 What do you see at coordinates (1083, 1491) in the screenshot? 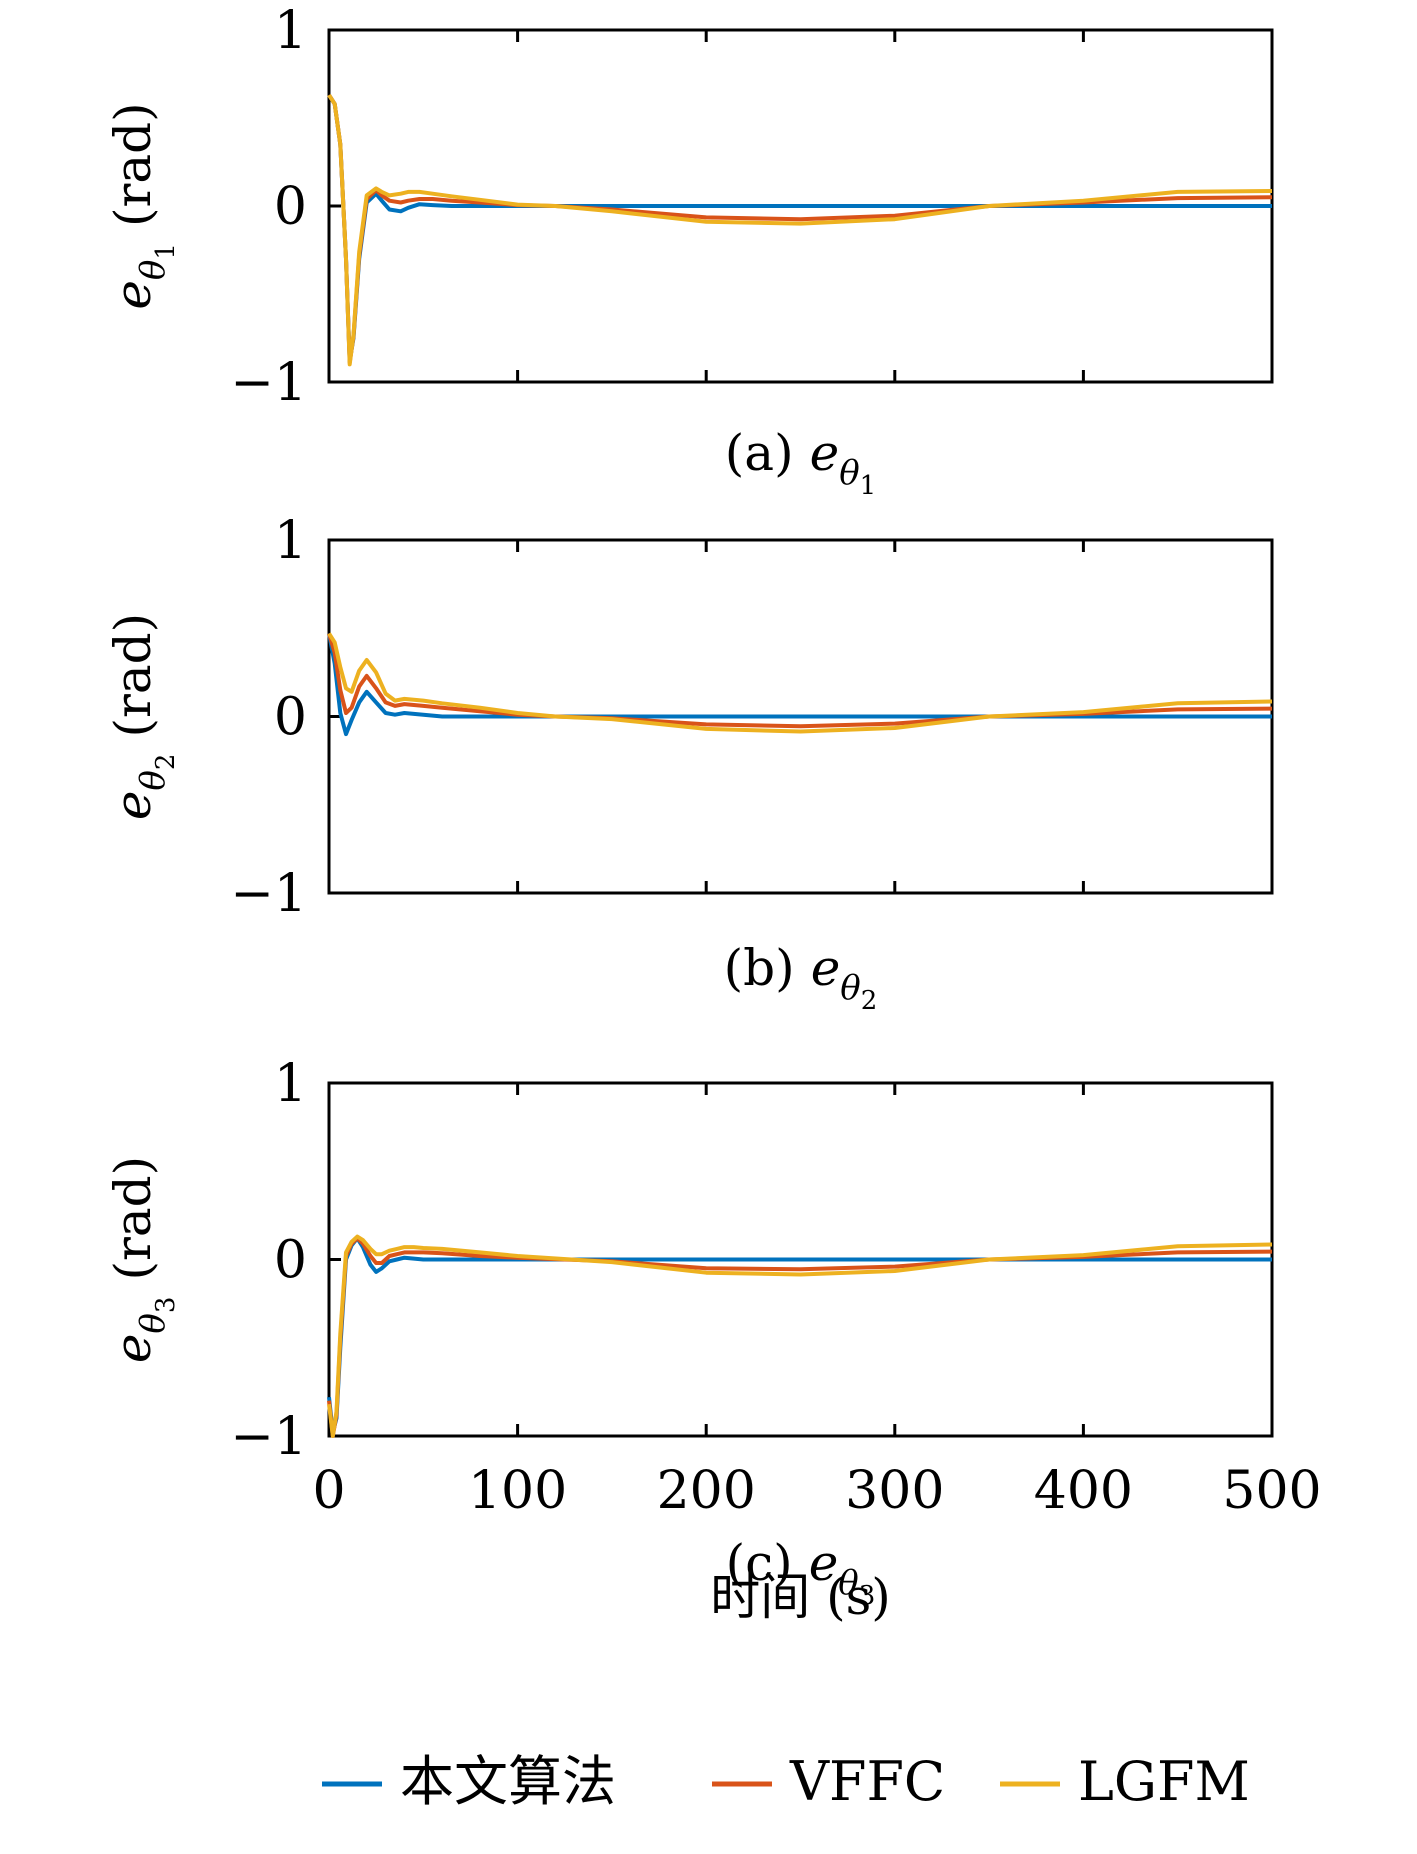
I see `x-tick-label: 400` at bounding box center [1083, 1491].